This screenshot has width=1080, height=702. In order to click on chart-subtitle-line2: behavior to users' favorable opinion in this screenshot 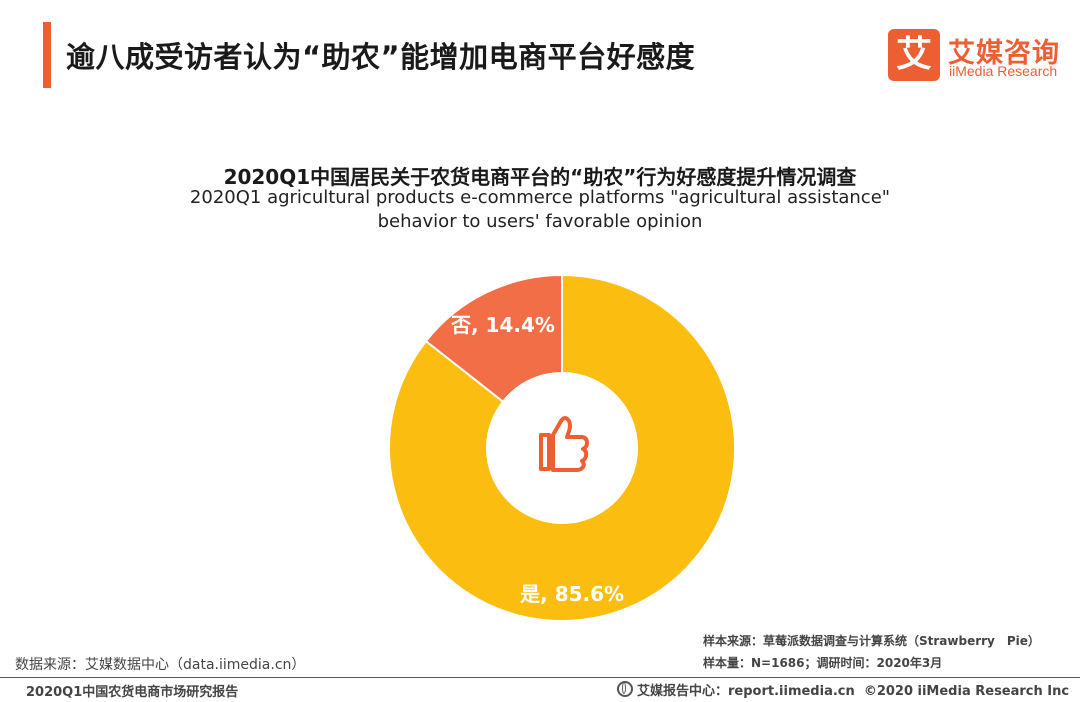, I will do `click(540, 221)`.